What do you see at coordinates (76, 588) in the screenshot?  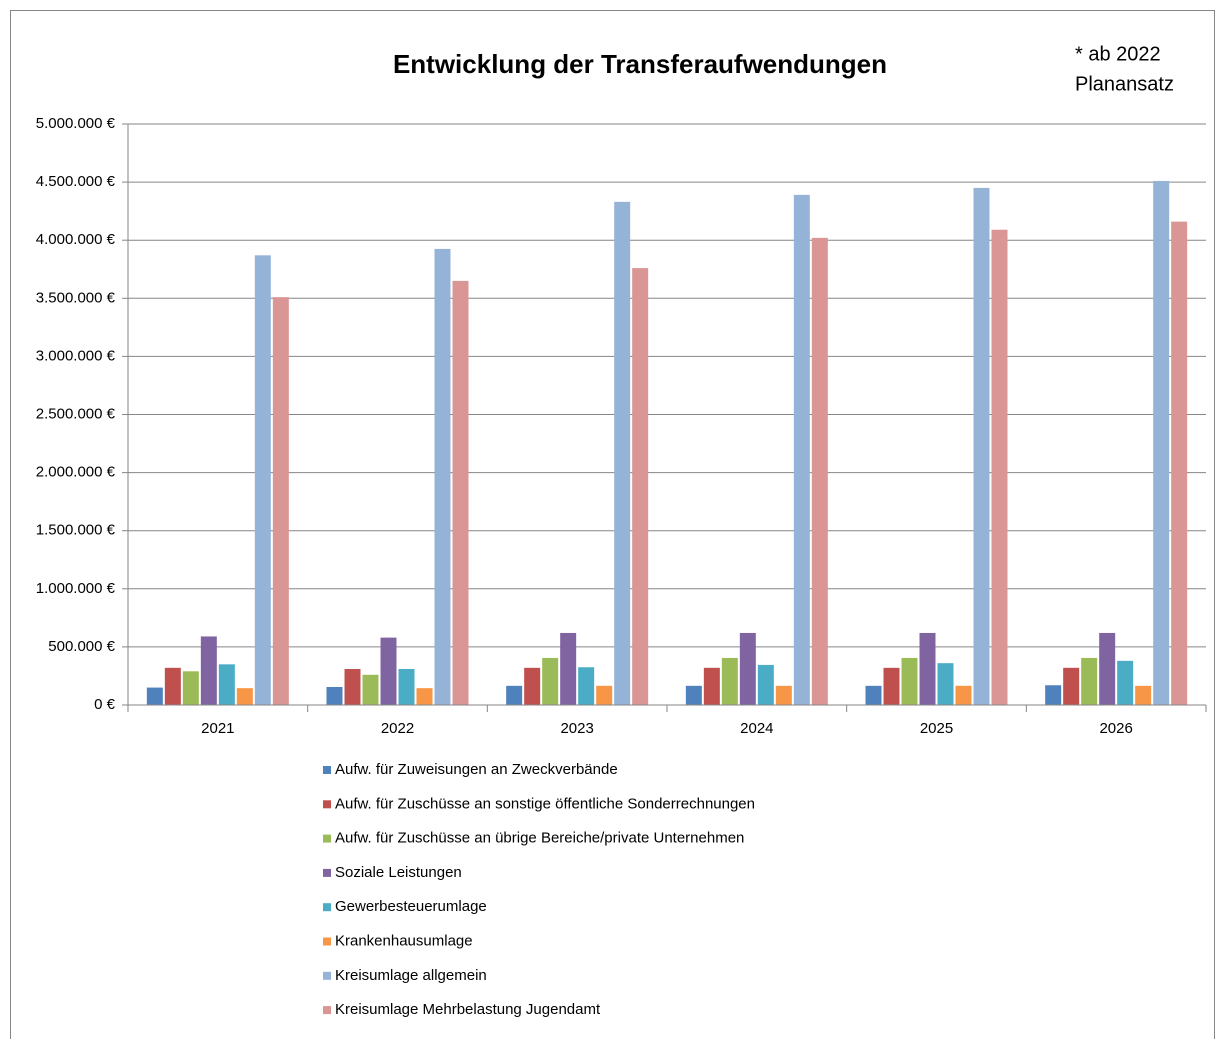 I see `y-tick-label: 1.000.000 €` at bounding box center [76, 588].